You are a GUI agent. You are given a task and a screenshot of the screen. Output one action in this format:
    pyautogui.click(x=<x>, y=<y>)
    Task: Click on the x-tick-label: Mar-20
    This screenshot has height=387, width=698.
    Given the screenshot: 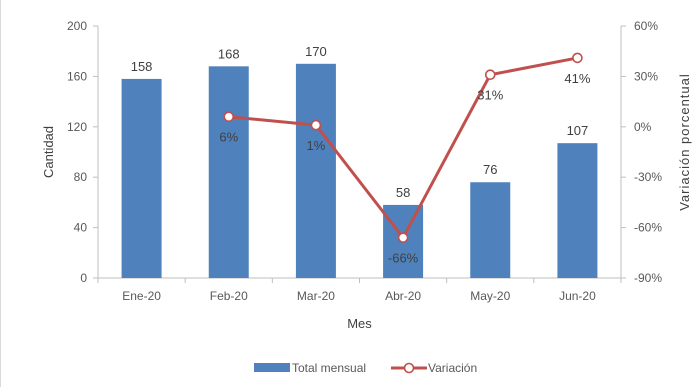 What is the action you would take?
    pyautogui.click(x=316, y=296)
    